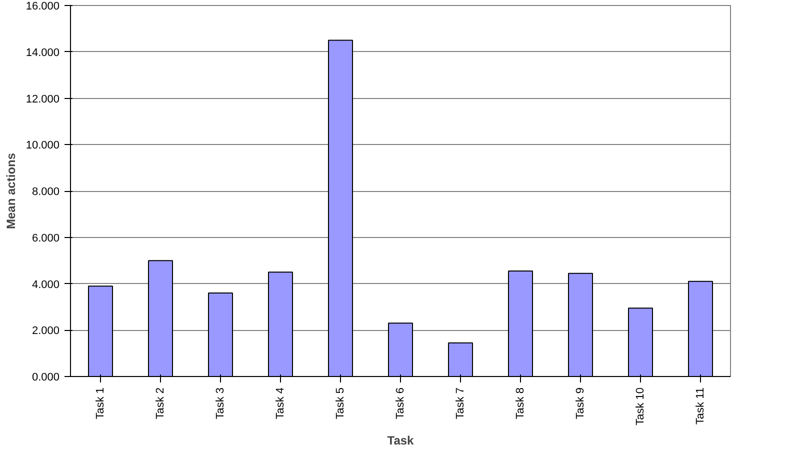 This screenshot has height=462, width=802. Describe the element at coordinates (46, 331) in the screenshot. I see `y-tick-label: 2.000` at that location.